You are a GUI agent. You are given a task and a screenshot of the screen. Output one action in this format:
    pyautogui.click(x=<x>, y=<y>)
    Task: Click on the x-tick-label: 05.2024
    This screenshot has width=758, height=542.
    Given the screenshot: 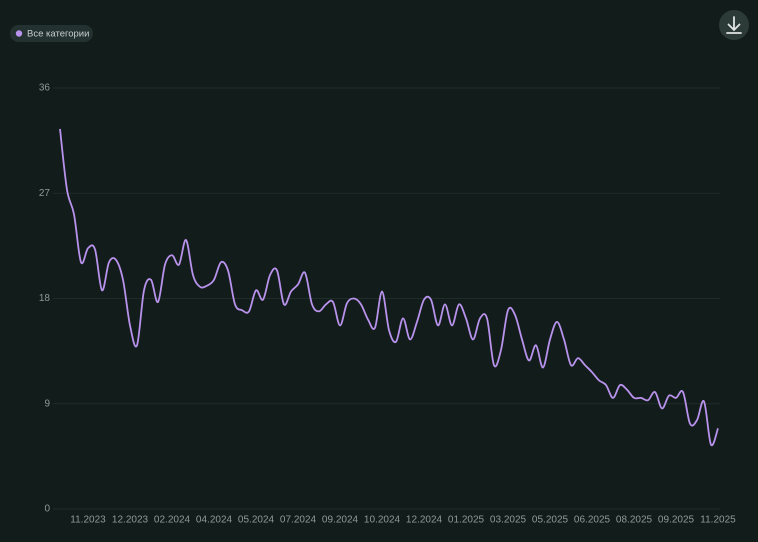 What is the action you would take?
    pyautogui.click(x=256, y=520)
    